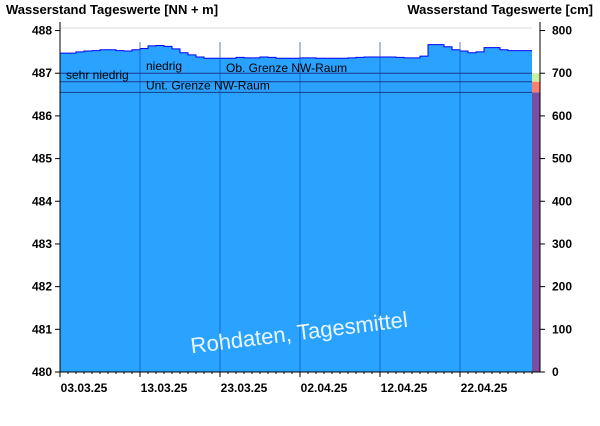  Describe the element at coordinates (112, 9) in the screenshot. I see `left-axis-title: Wasserstand Tageswerte [NN + m]` at that location.